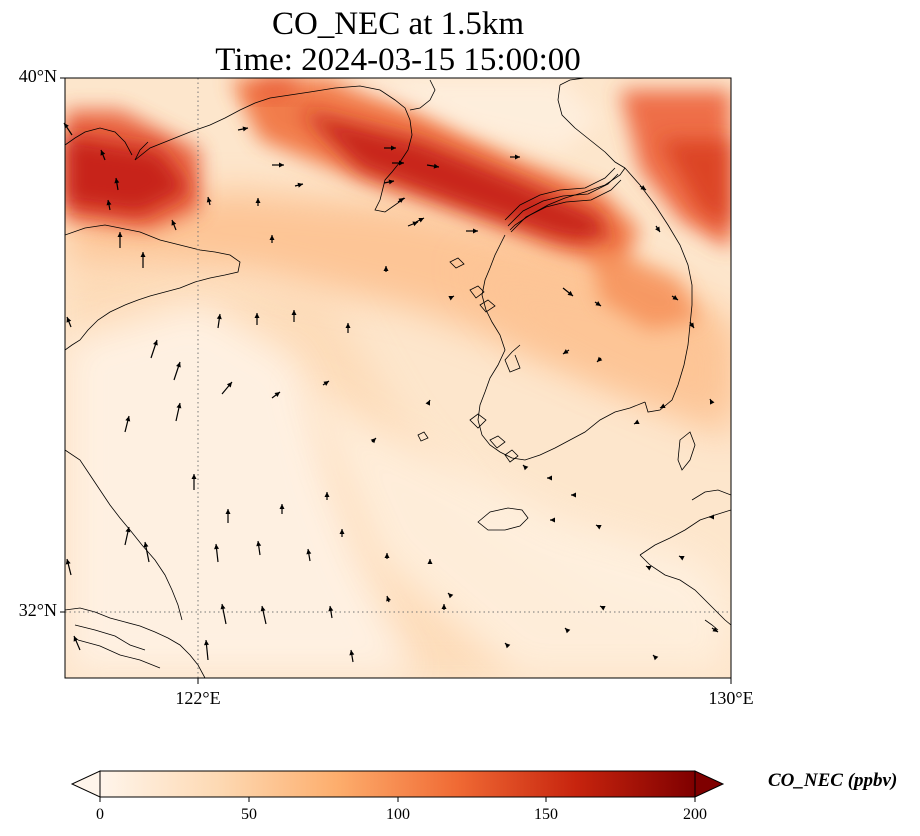 The image size is (920, 836). I want to click on colorbar-tick-label: 150, so click(546, 814).